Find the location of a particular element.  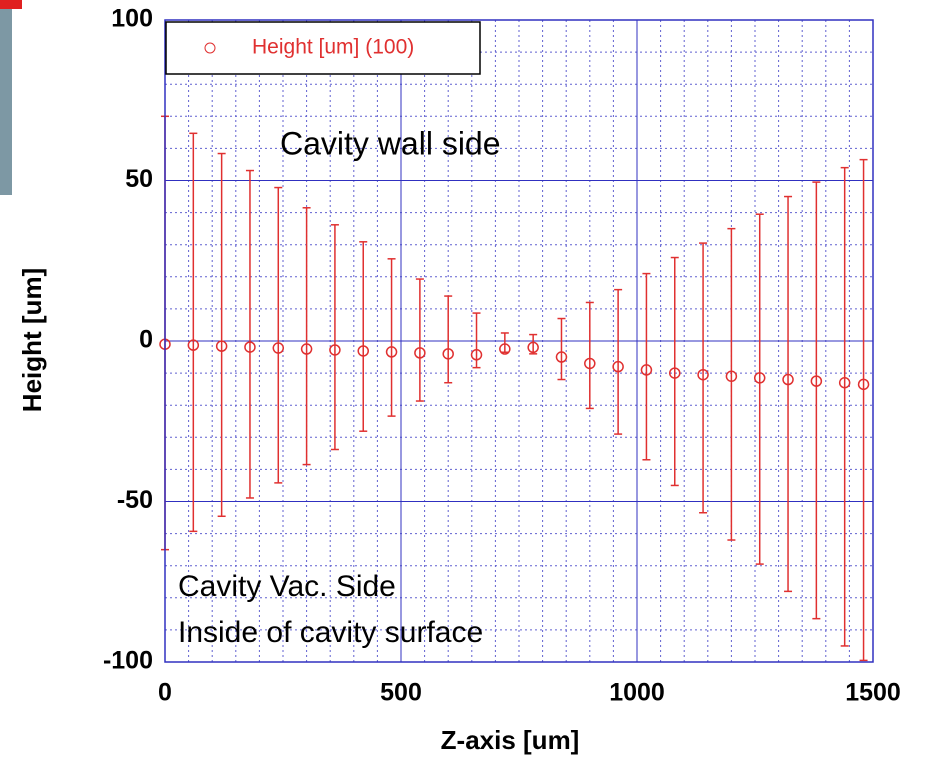

x-tick-label: 0 is located at coordinates (165, 693).